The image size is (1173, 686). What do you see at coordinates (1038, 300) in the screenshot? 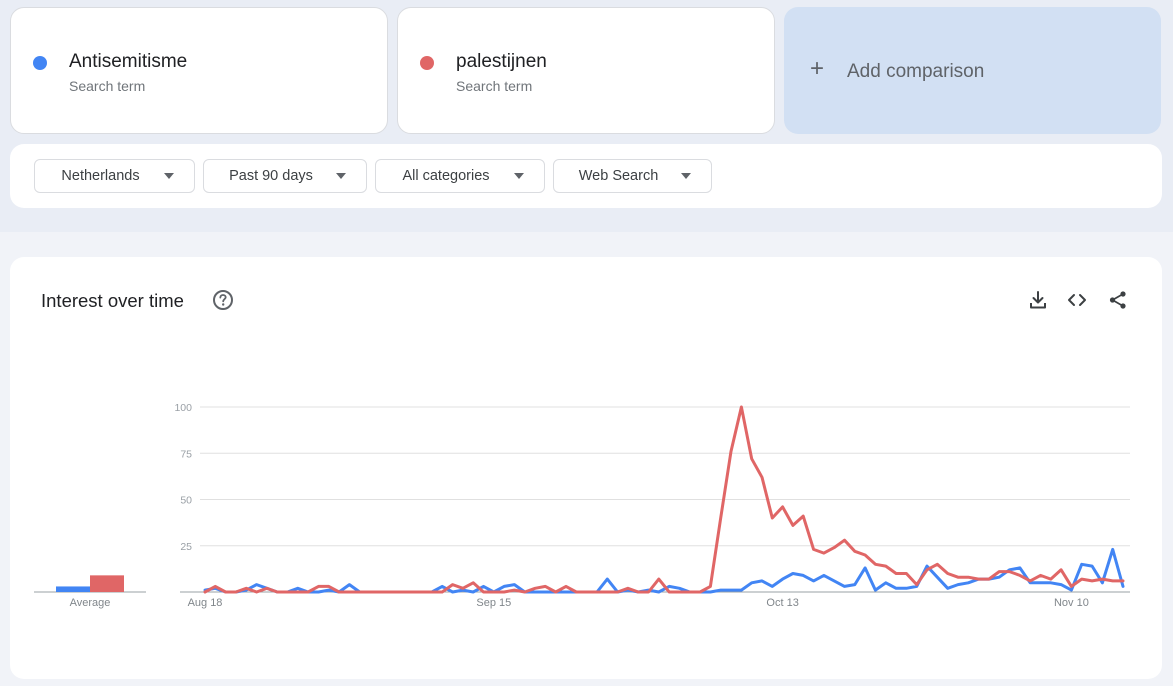
I see `download-icon` at bounding box center [1038, 300].